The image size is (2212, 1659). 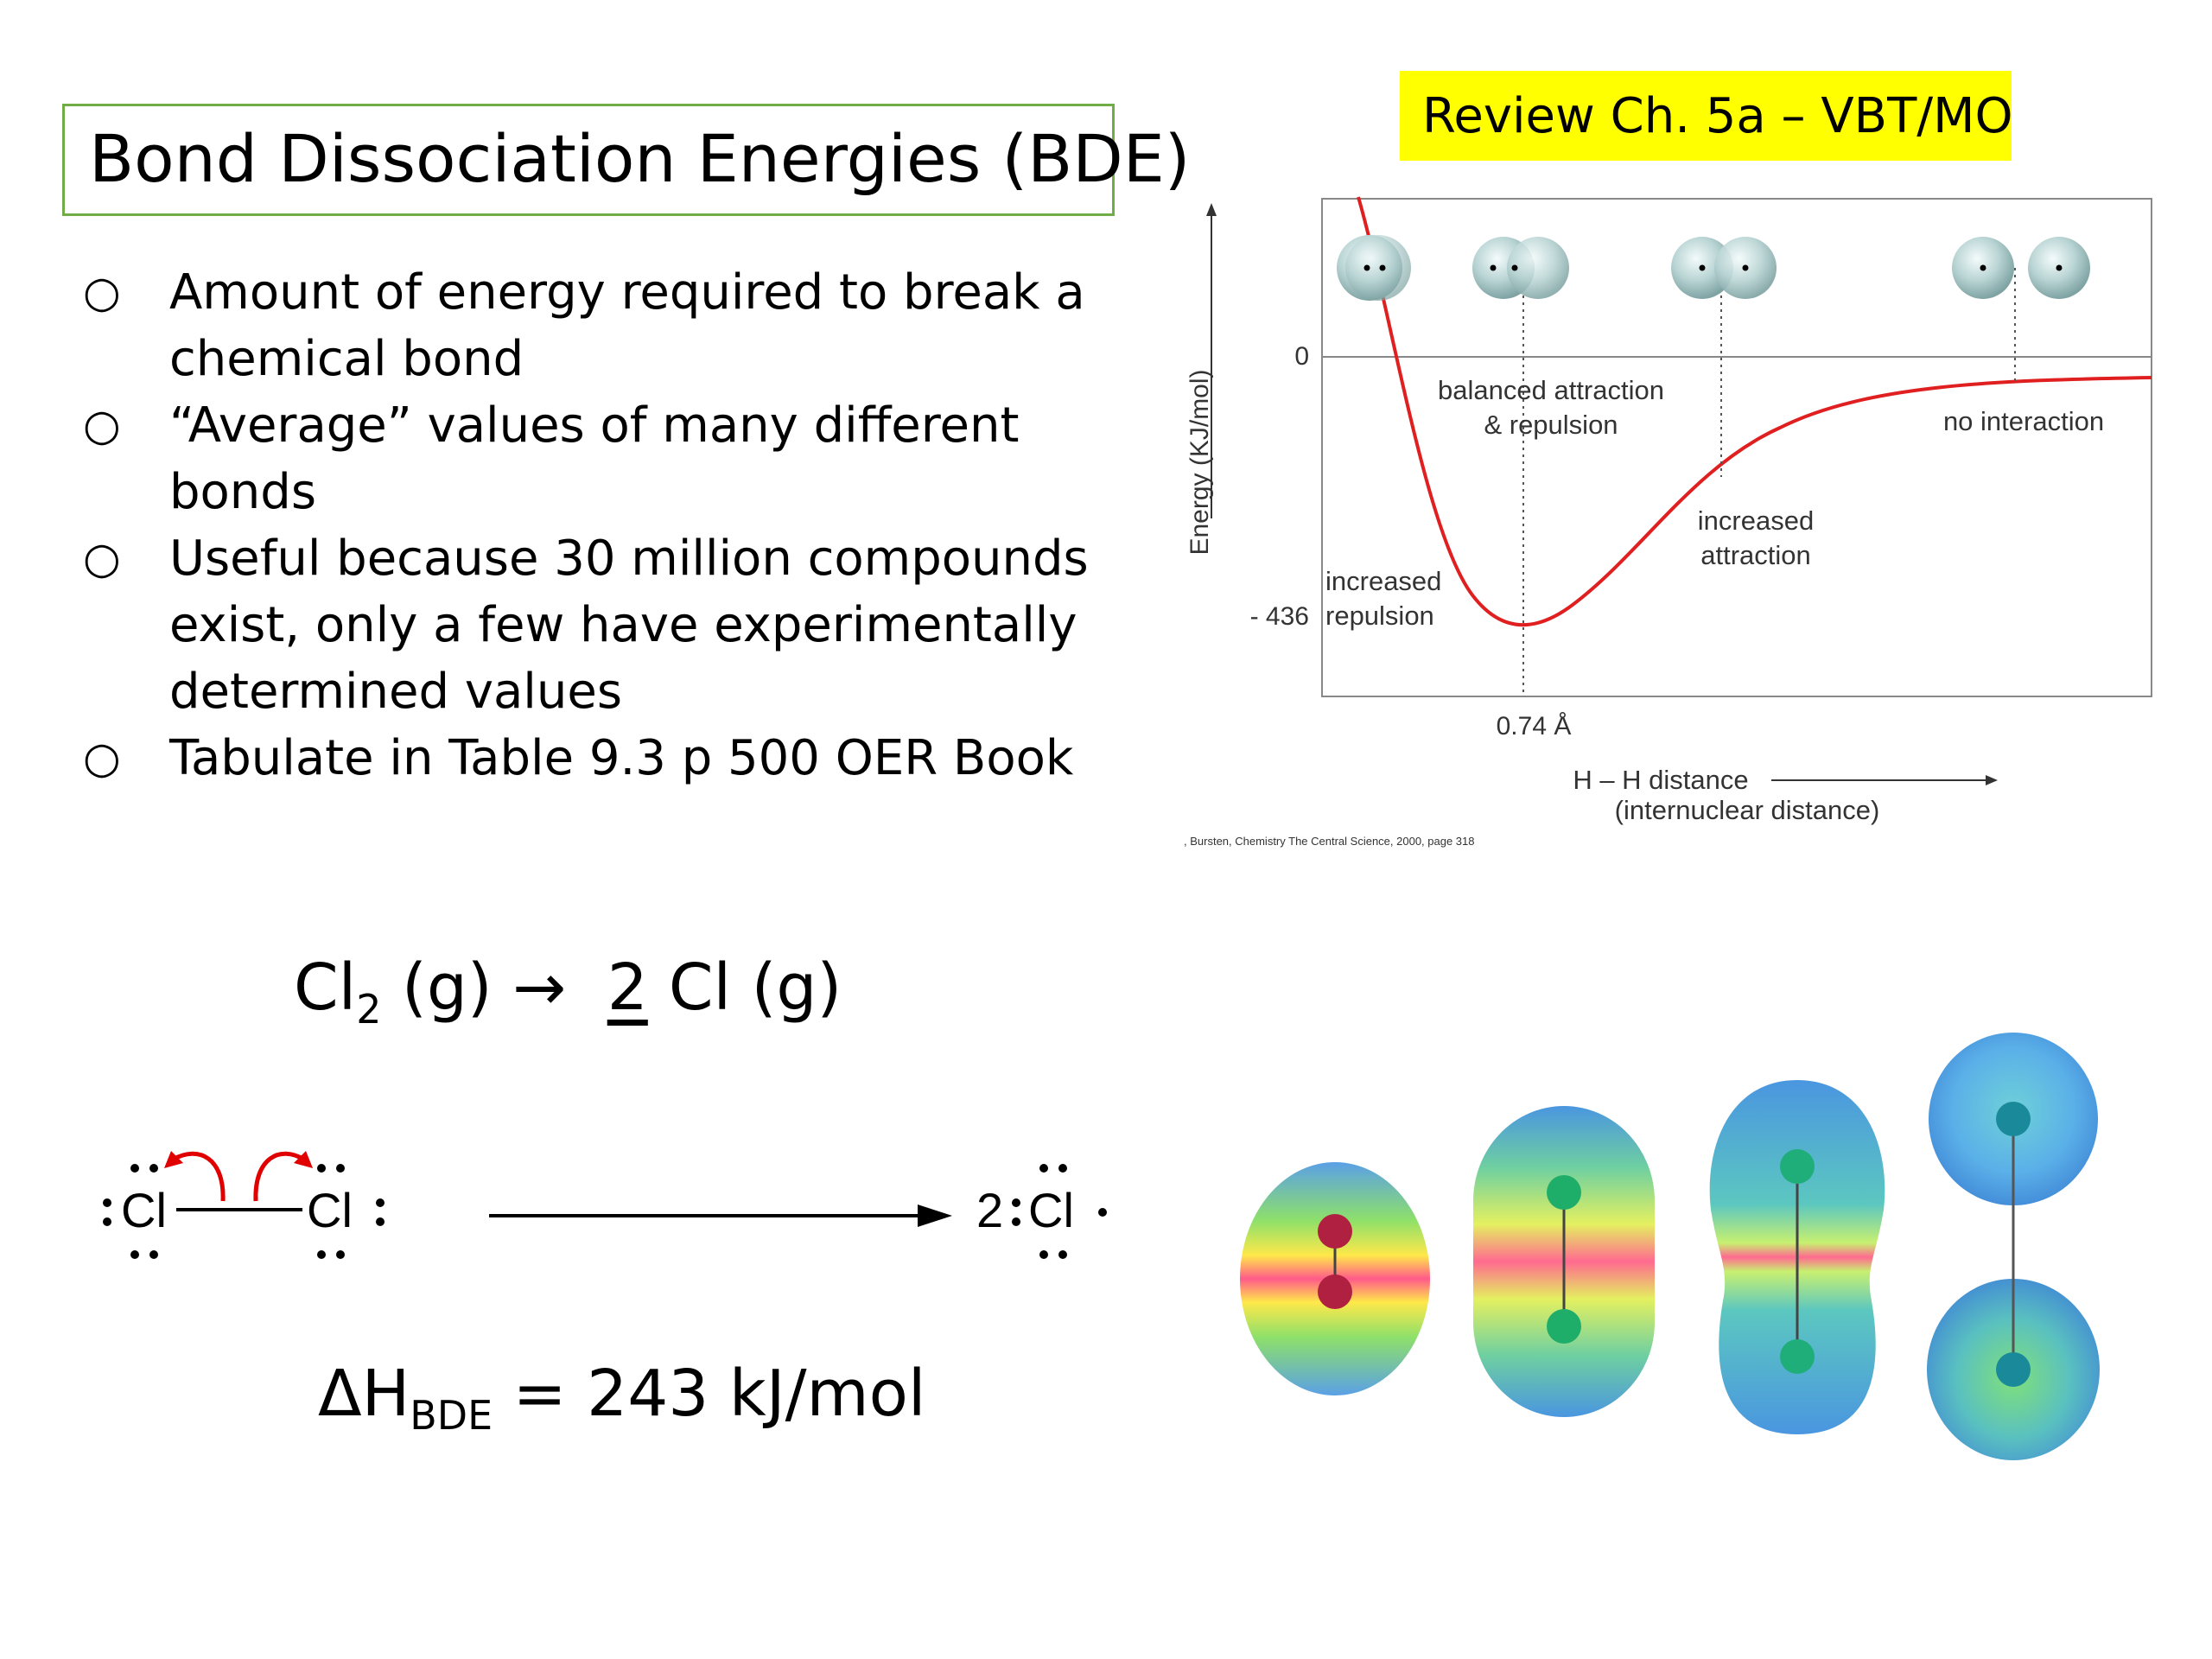 I want to click on electron-density-illustration, so click(x=1670, y=1246).